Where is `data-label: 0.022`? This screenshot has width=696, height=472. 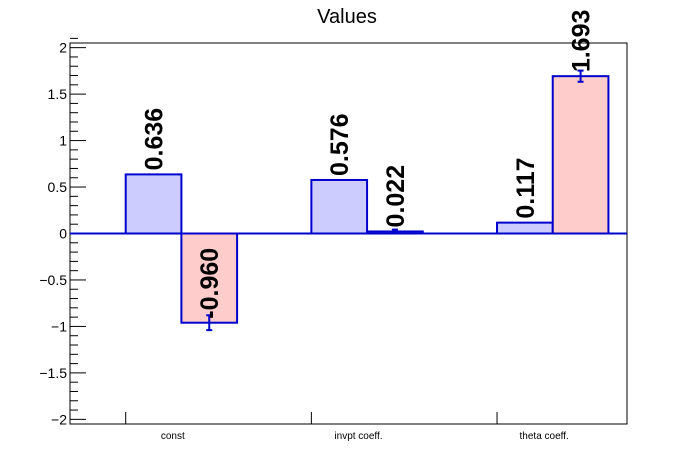
data-label: 0.022 is located at coordinates (396, 196).